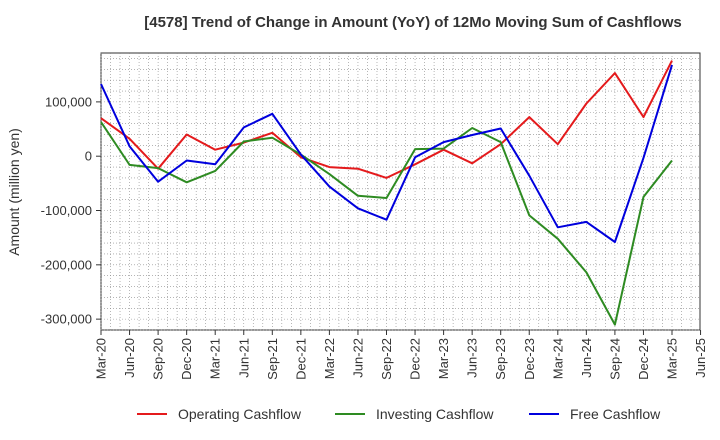 The width and height of the screenshot is (720, 440). What do you see at coordinates (66, 210) in the screenshot?
I see `y-tick-label: -100,000` at bounding box center [66, 210].